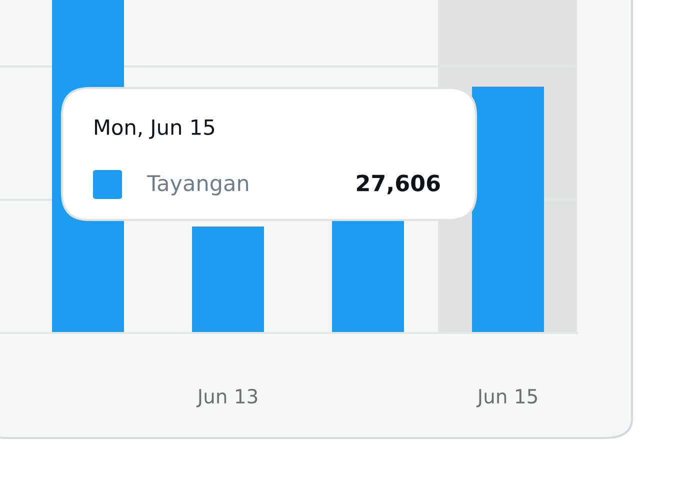  I want to click on annotation: Mon, Jun 15, so click(154, 129).